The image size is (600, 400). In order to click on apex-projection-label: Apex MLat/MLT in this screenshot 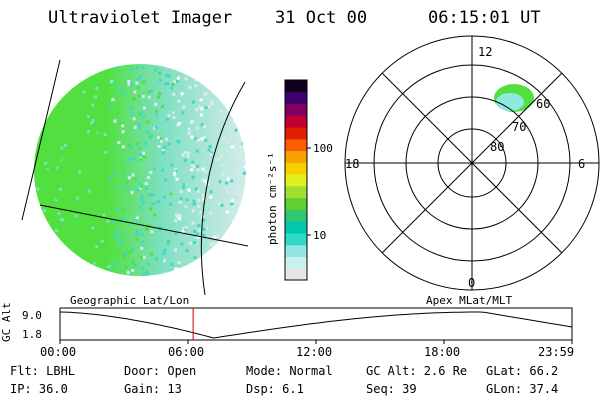, I will do `click(469, 300)`.